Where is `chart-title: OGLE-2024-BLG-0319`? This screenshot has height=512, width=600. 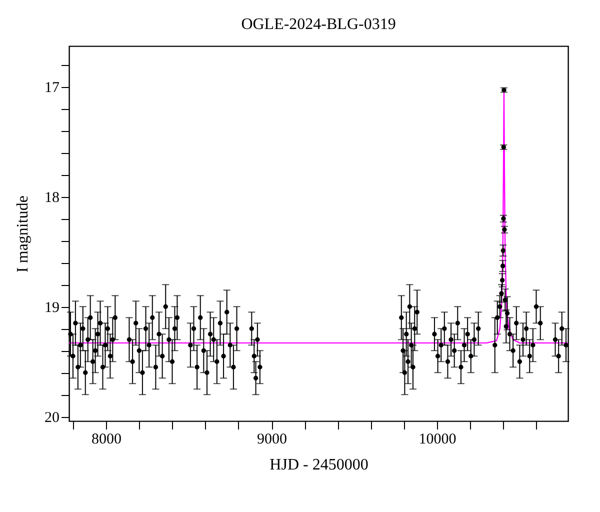 chart-title: OGLE-2024-BLG-0319 is located at coordinates (318, 24).